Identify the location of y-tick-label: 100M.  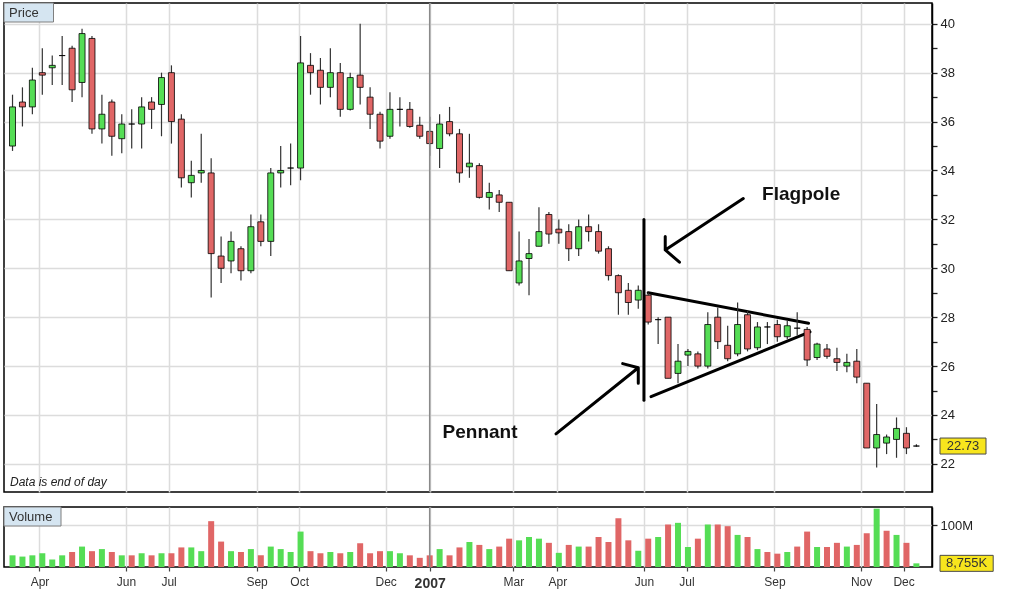
(957, 525).